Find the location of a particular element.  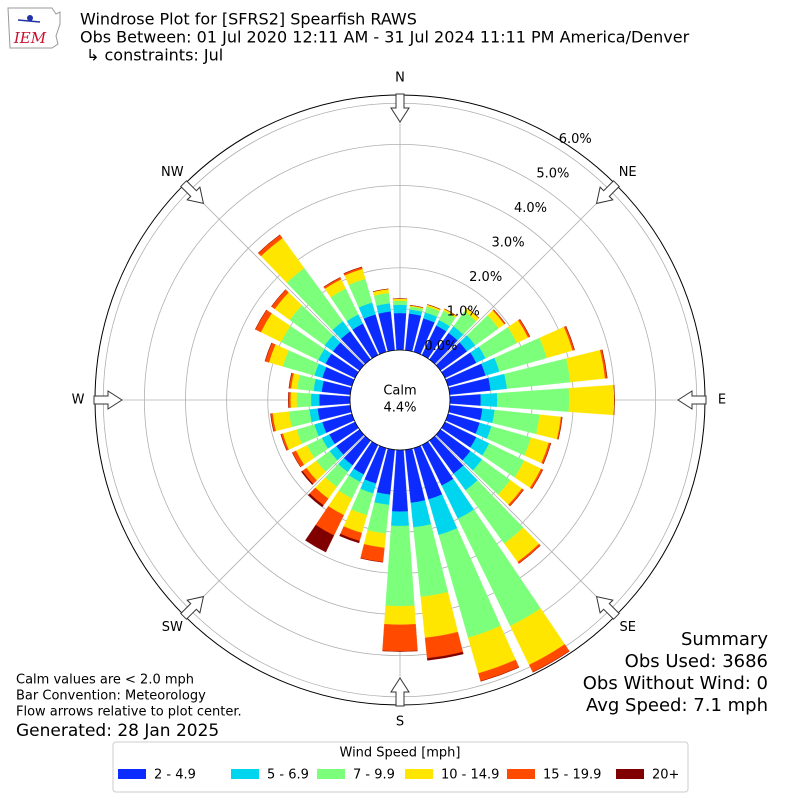

generated: Generated: 28 Jan 2025 is located at coordinates (117, 731).